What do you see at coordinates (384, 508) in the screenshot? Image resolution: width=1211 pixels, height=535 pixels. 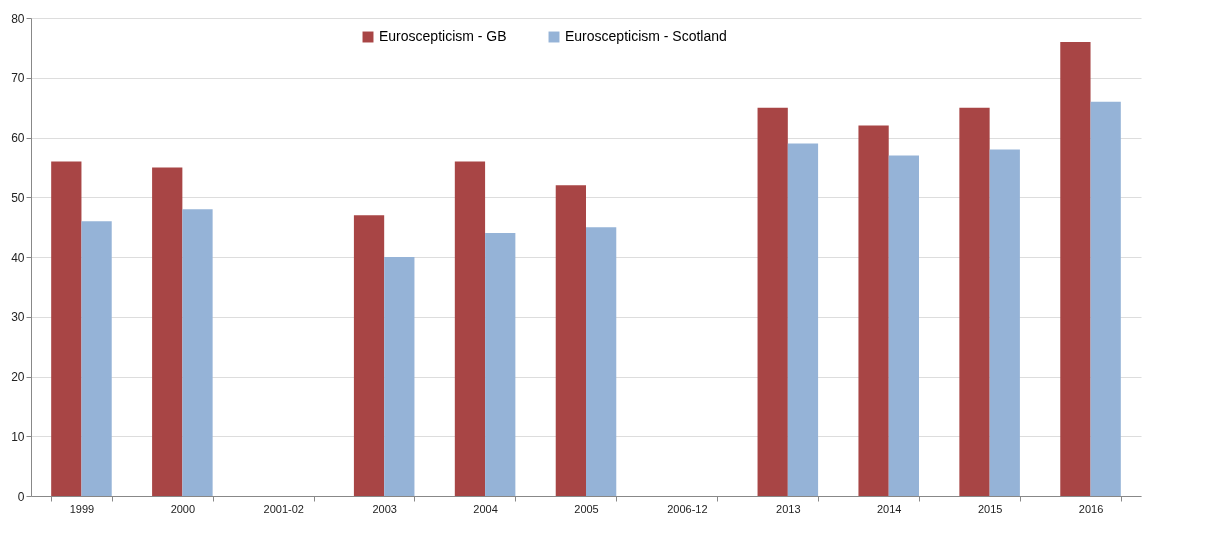 I see `x-tick-label: 2003` at bounding box center [384, 508].